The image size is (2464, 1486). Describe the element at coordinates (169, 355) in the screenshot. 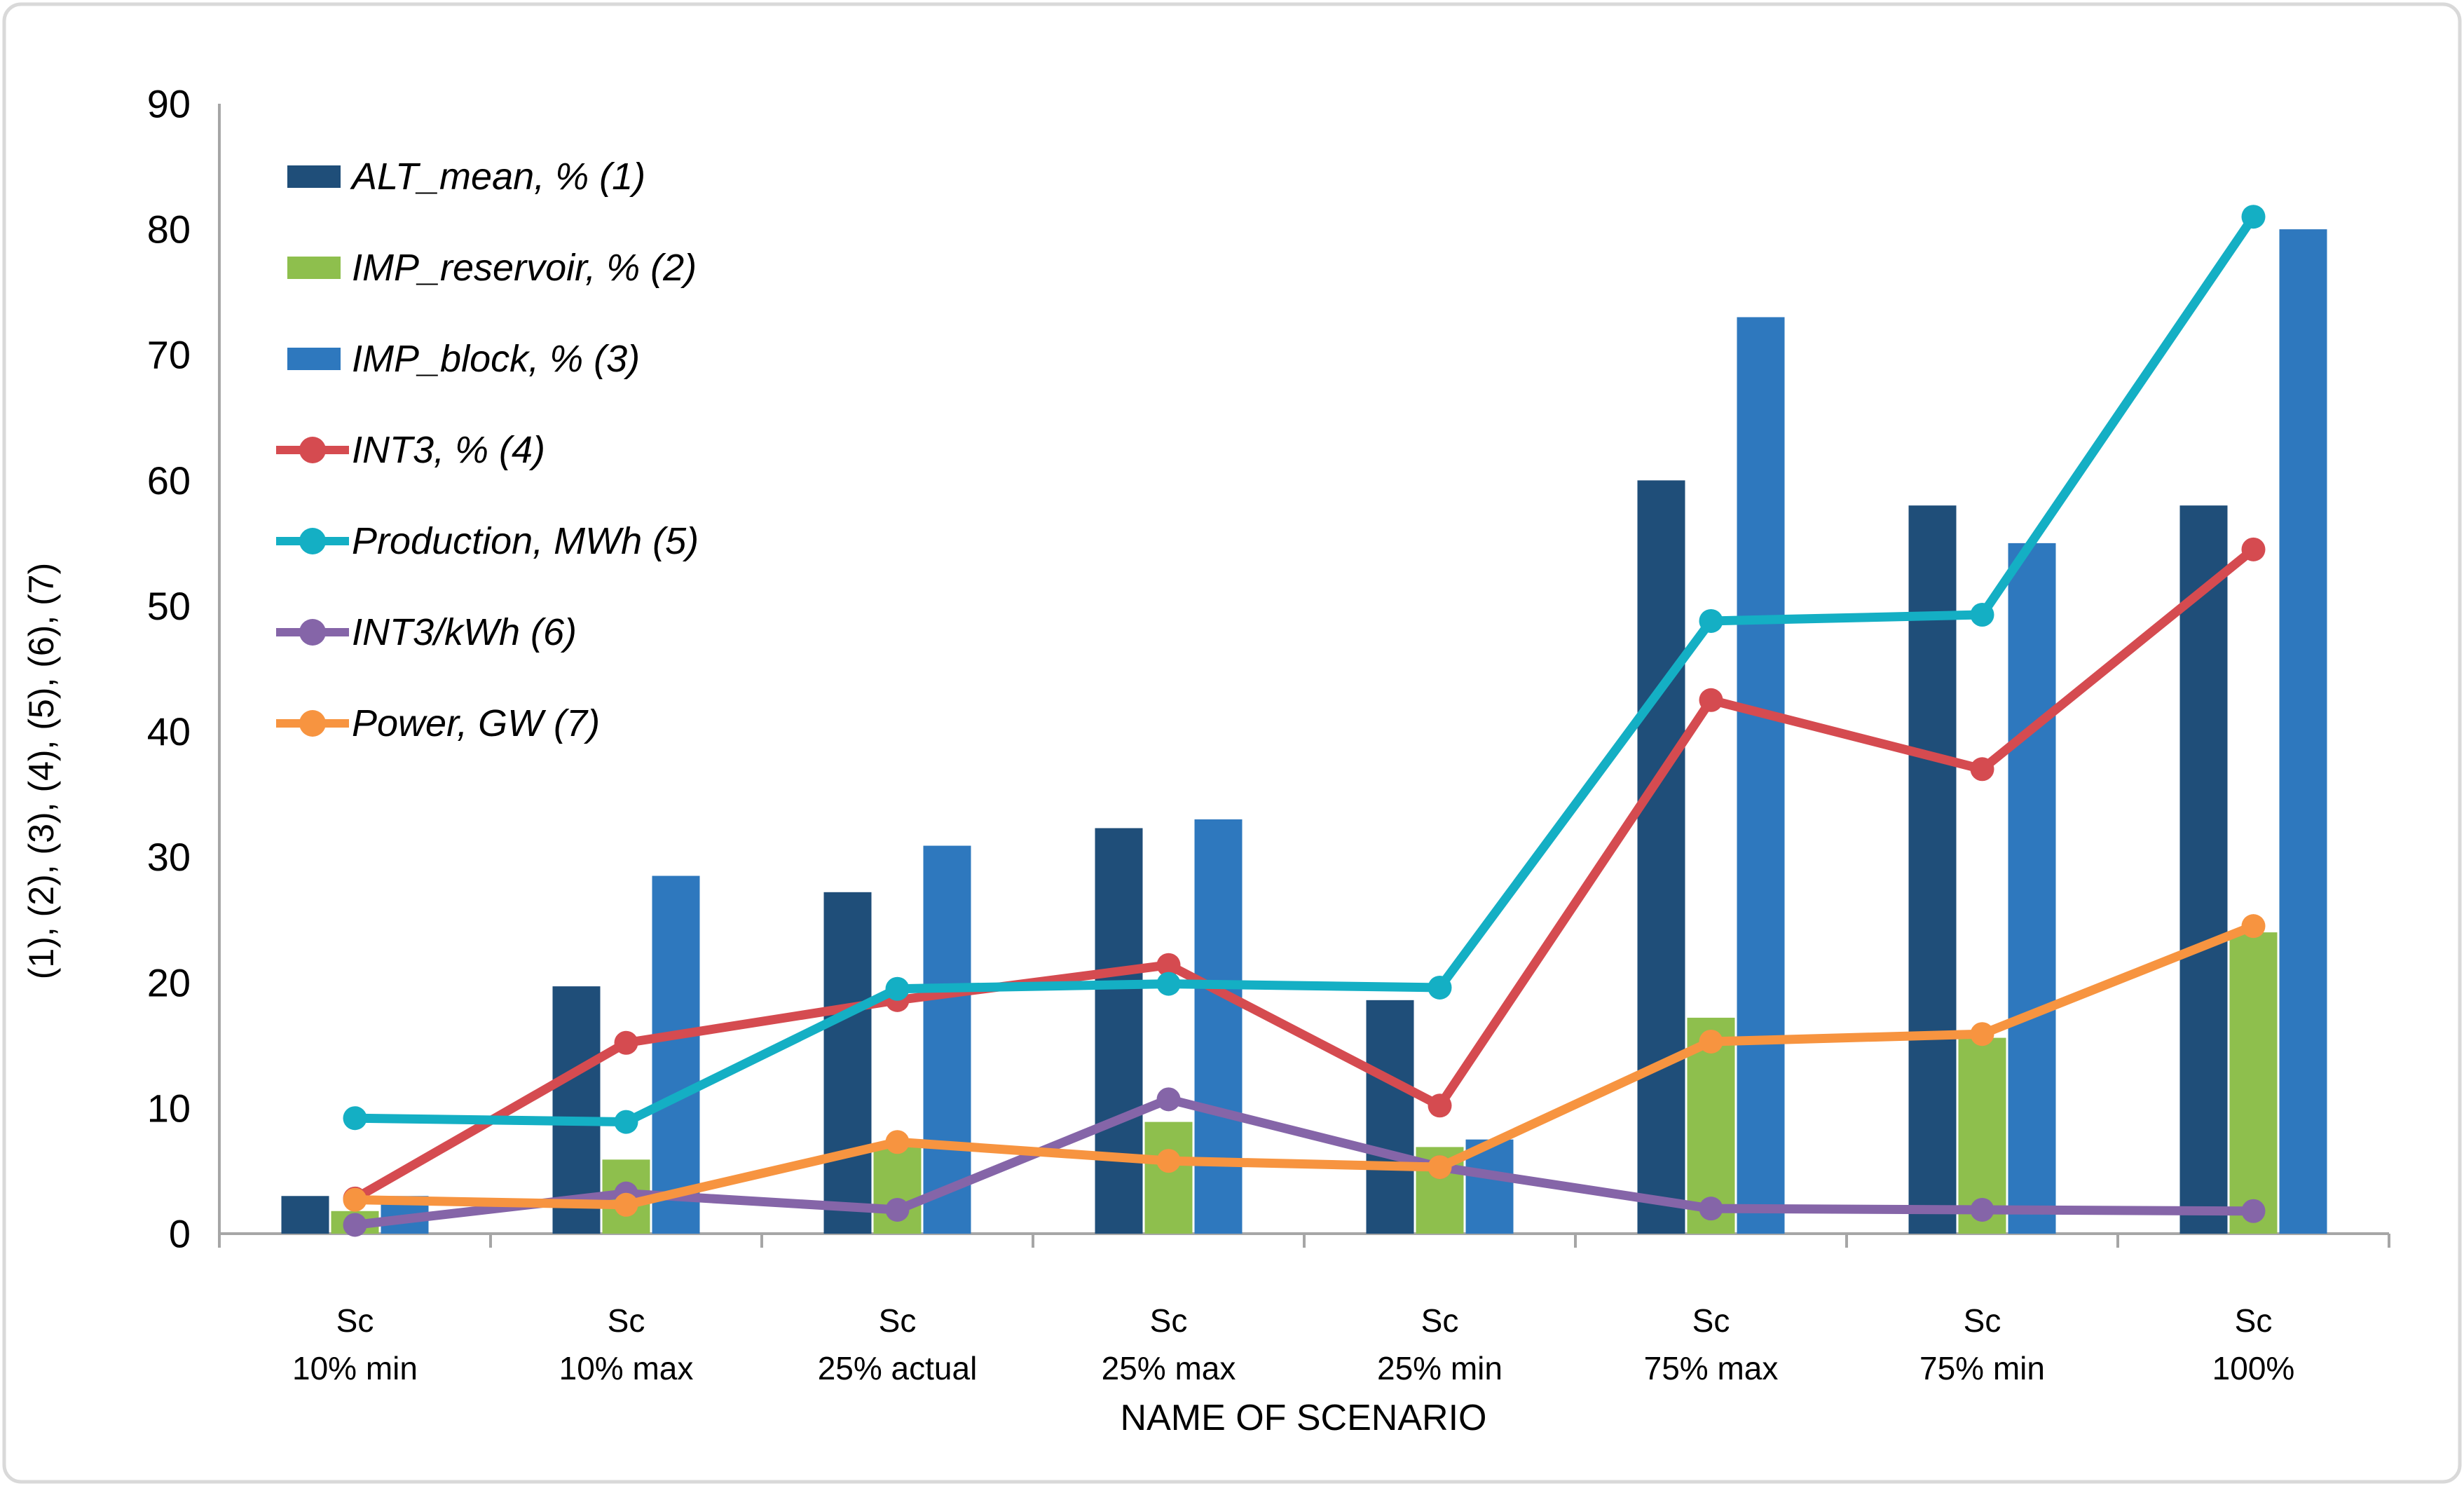

I see `y-tick-label: 70` at that location.